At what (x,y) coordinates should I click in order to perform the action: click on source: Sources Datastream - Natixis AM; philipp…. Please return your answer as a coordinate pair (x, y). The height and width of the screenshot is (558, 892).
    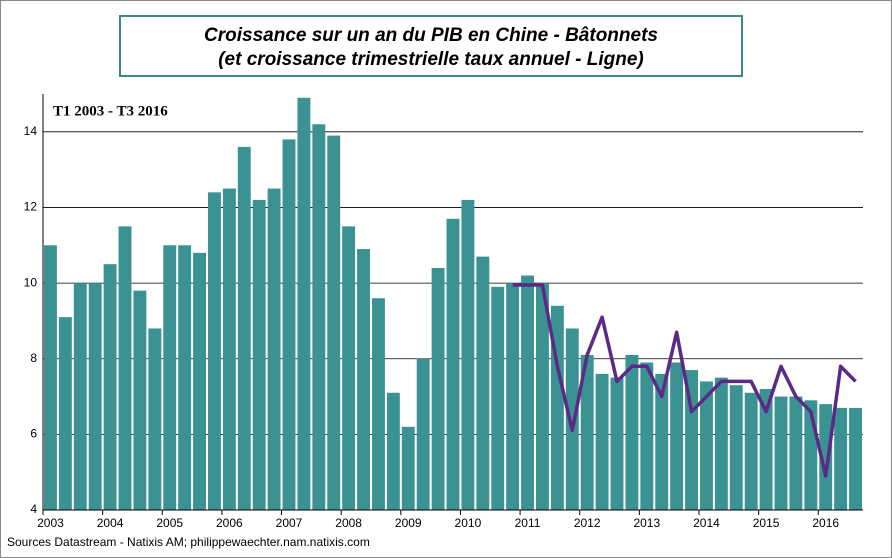
    Looking at the image, I should click on (188, 542).